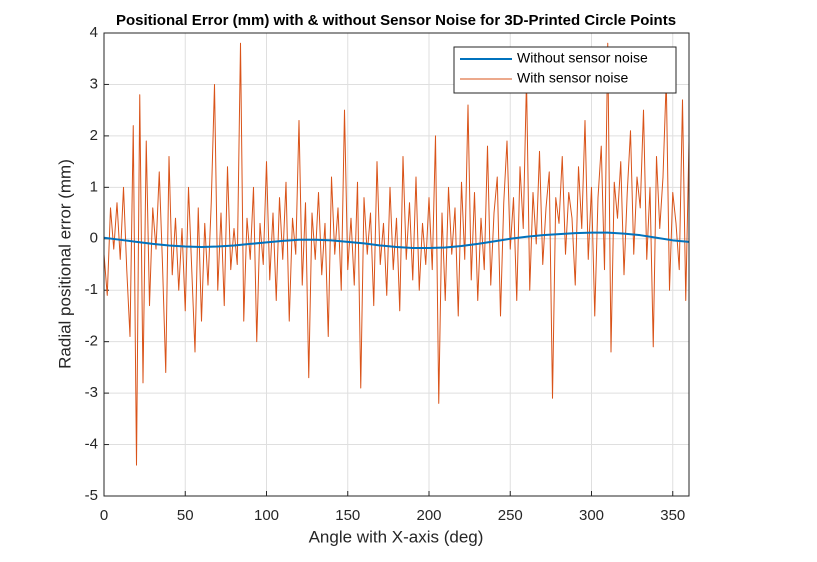 This screenshot has height=562, width=817. What do you see at coordinates (64, 264) in the screenshot?
I see `y-axis-label: Radial positional error (mm)` at bounding box center [64, 264].